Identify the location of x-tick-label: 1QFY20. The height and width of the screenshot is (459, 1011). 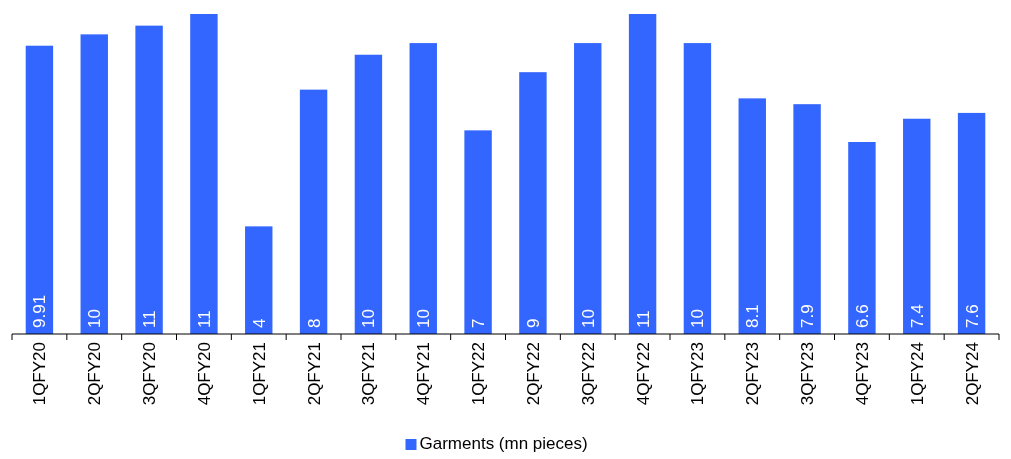
(40, 374).